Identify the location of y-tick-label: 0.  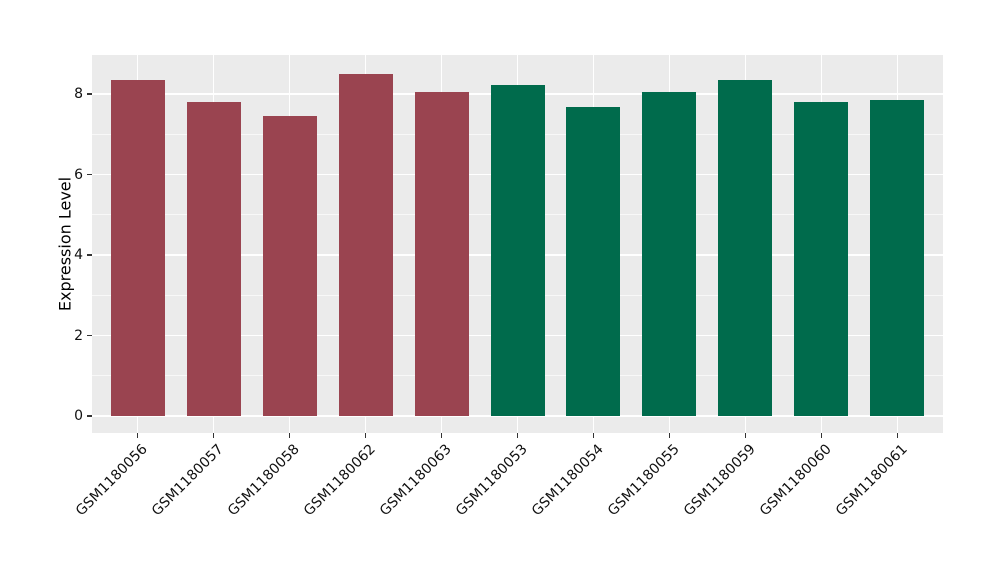
(78, 416).